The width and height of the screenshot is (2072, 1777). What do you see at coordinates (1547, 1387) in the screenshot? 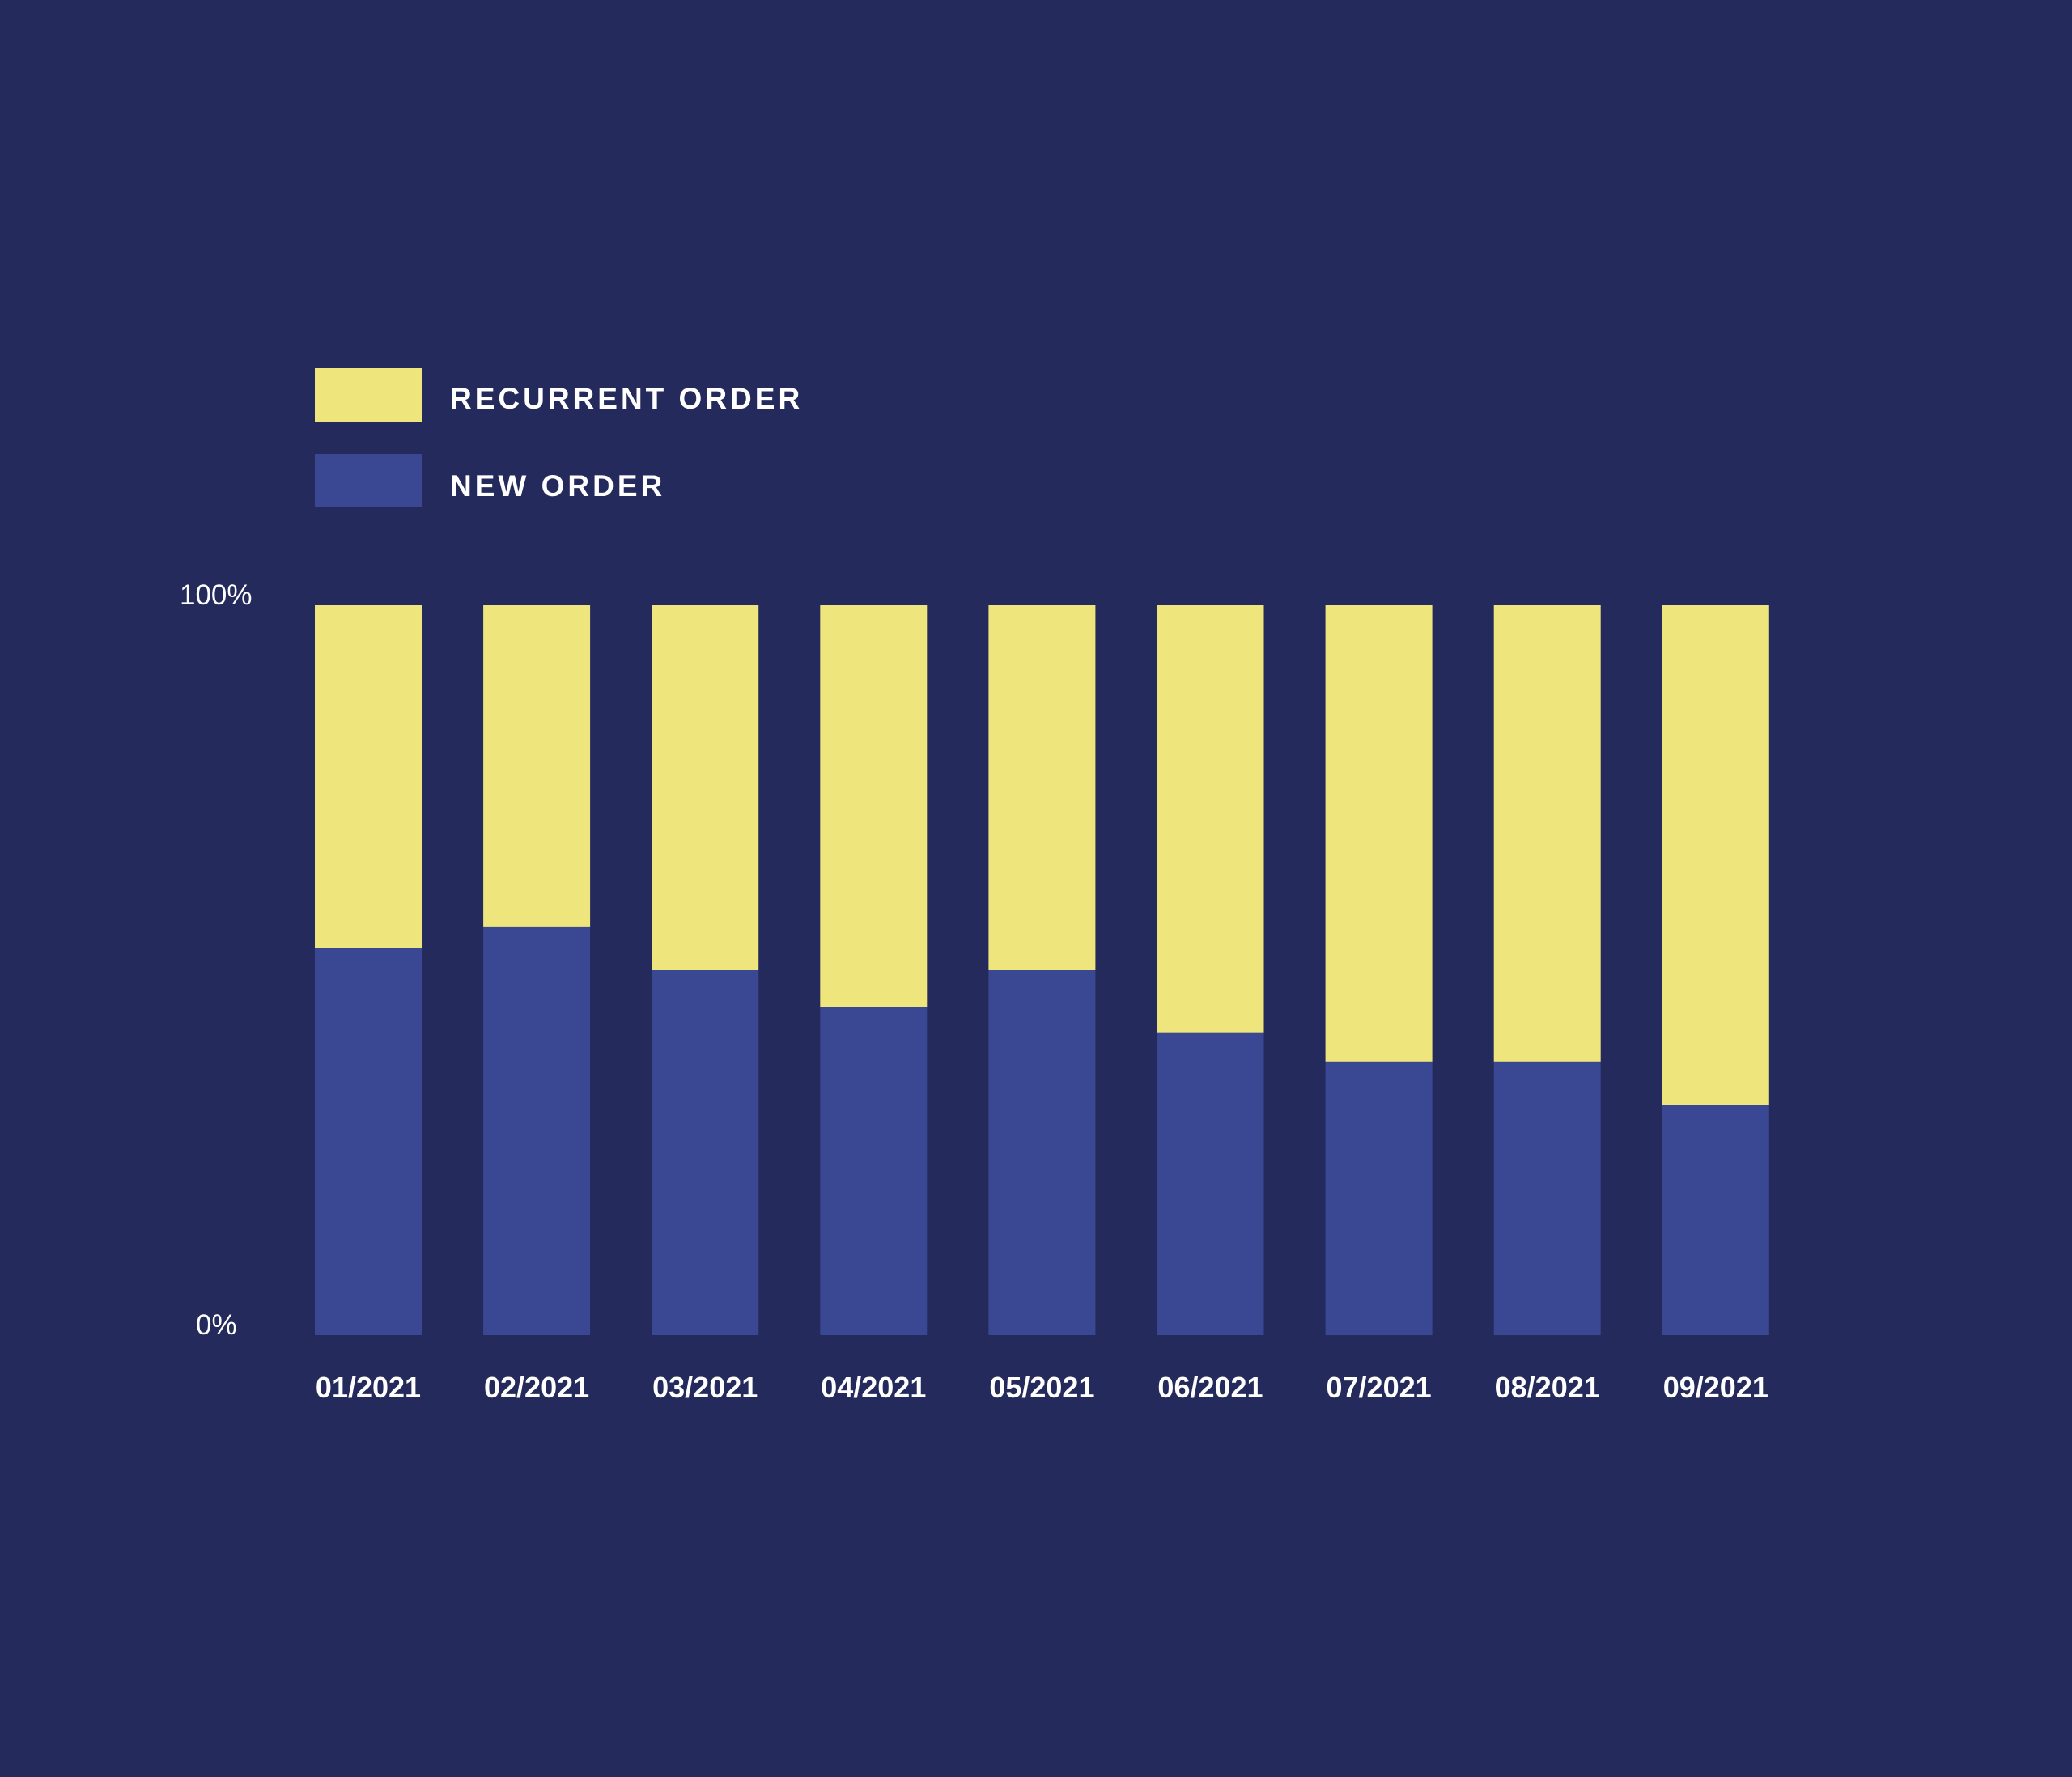
I see `x-tick-label: 08/2021` at bounding box center [1547, 1387].